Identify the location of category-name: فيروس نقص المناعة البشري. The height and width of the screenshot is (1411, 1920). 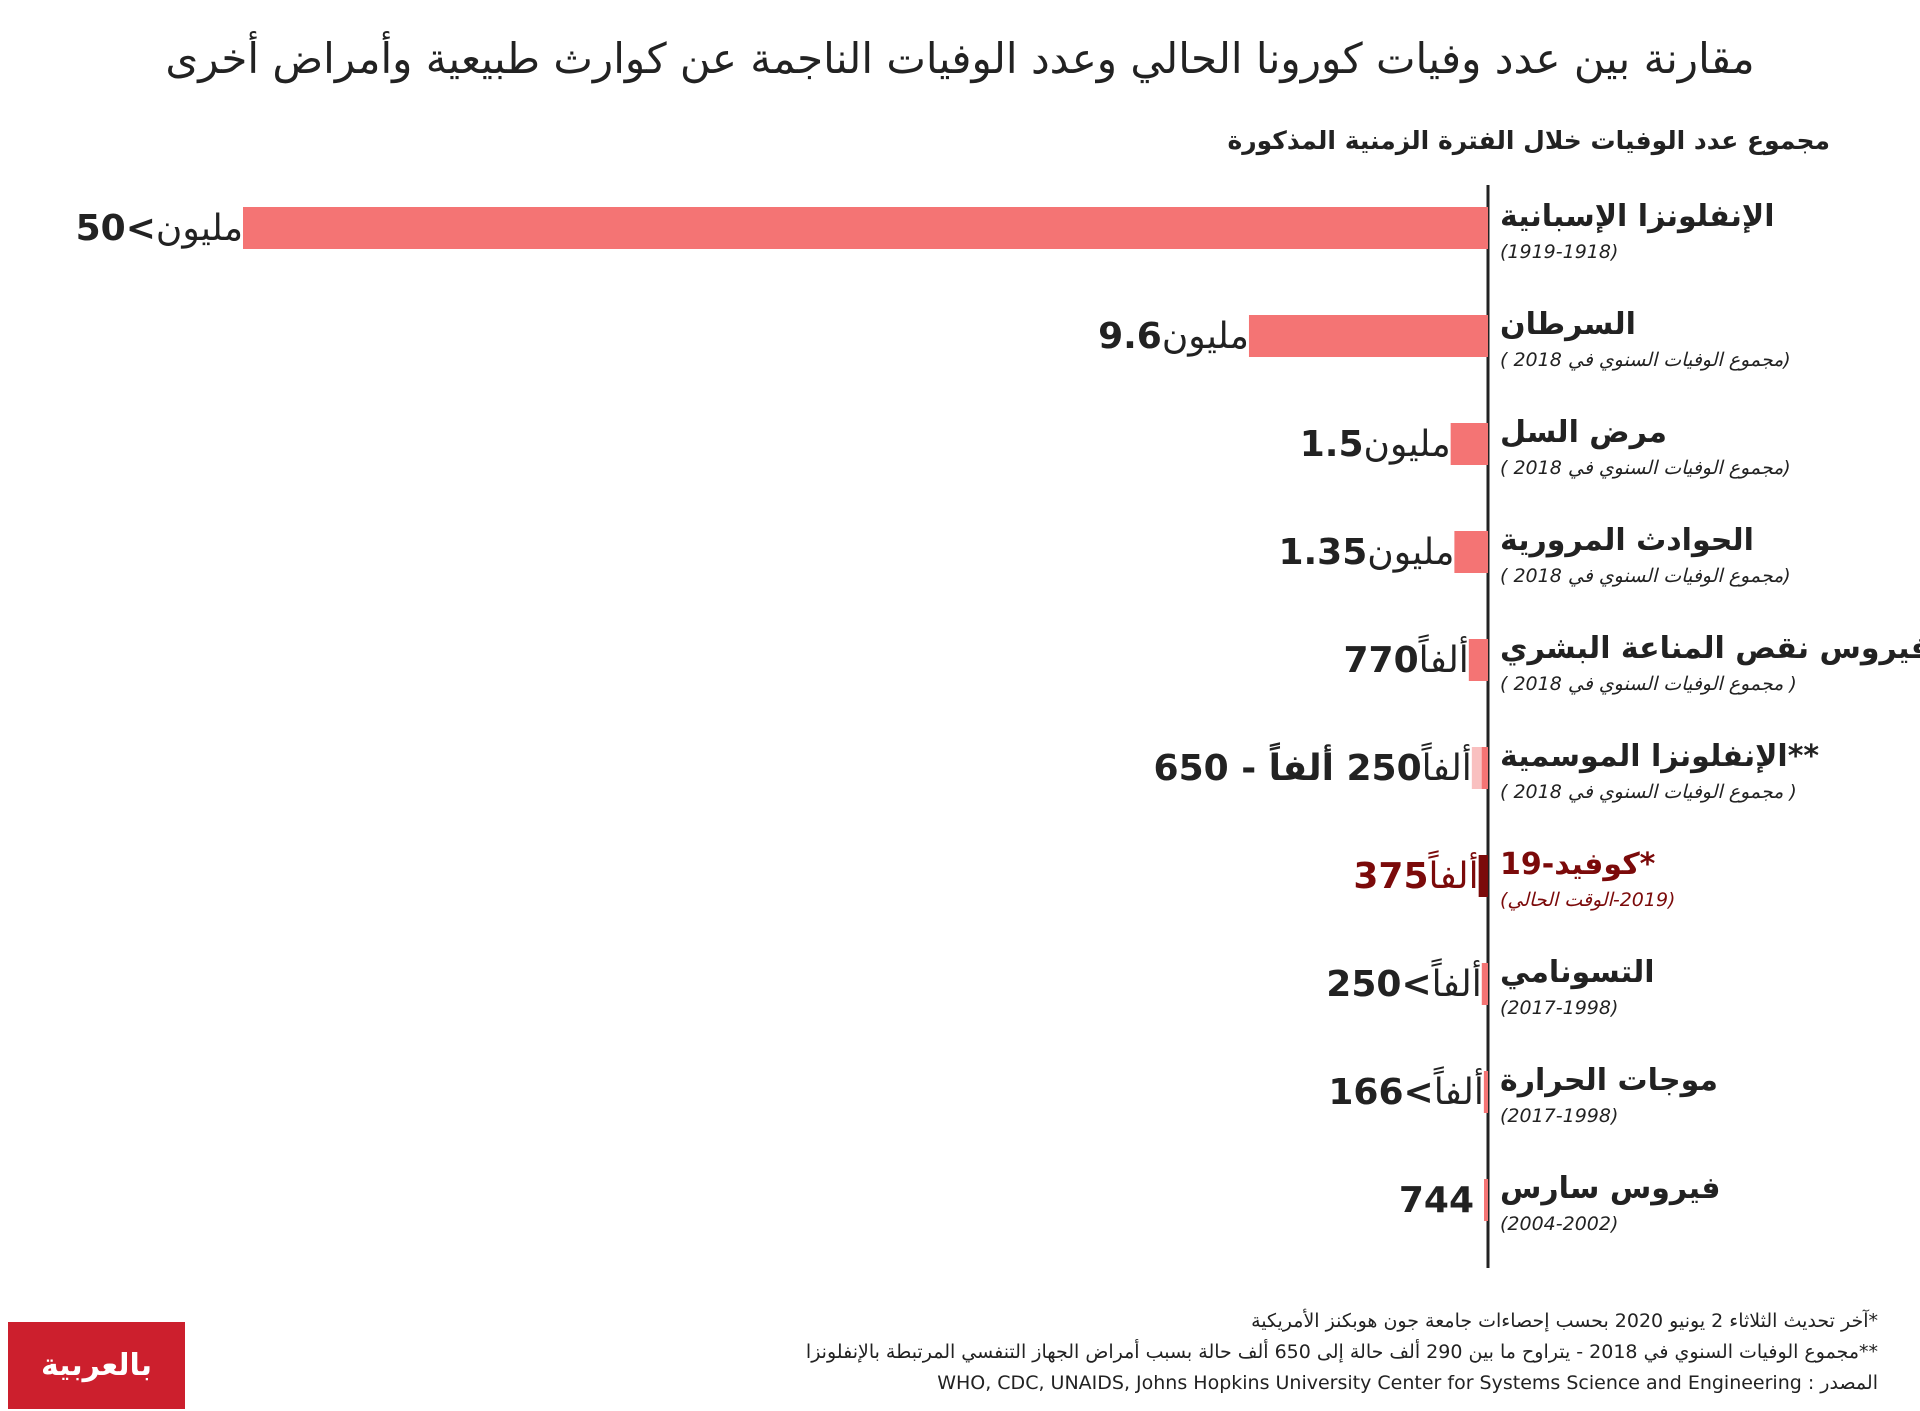
(1710, 648).